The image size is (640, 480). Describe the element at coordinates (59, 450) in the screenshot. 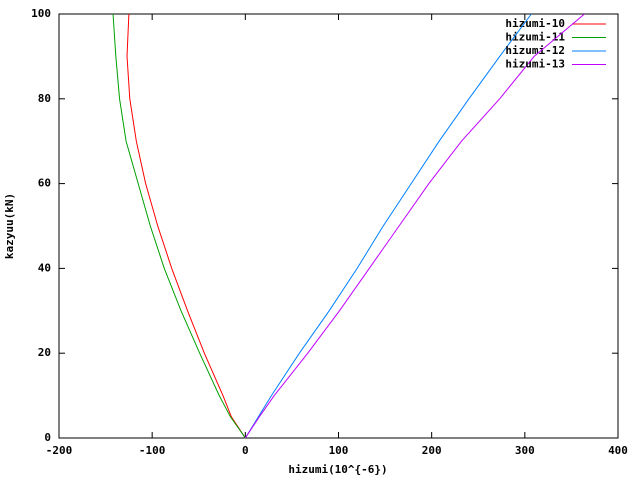

I see `x-tick-label: -200` at that location.